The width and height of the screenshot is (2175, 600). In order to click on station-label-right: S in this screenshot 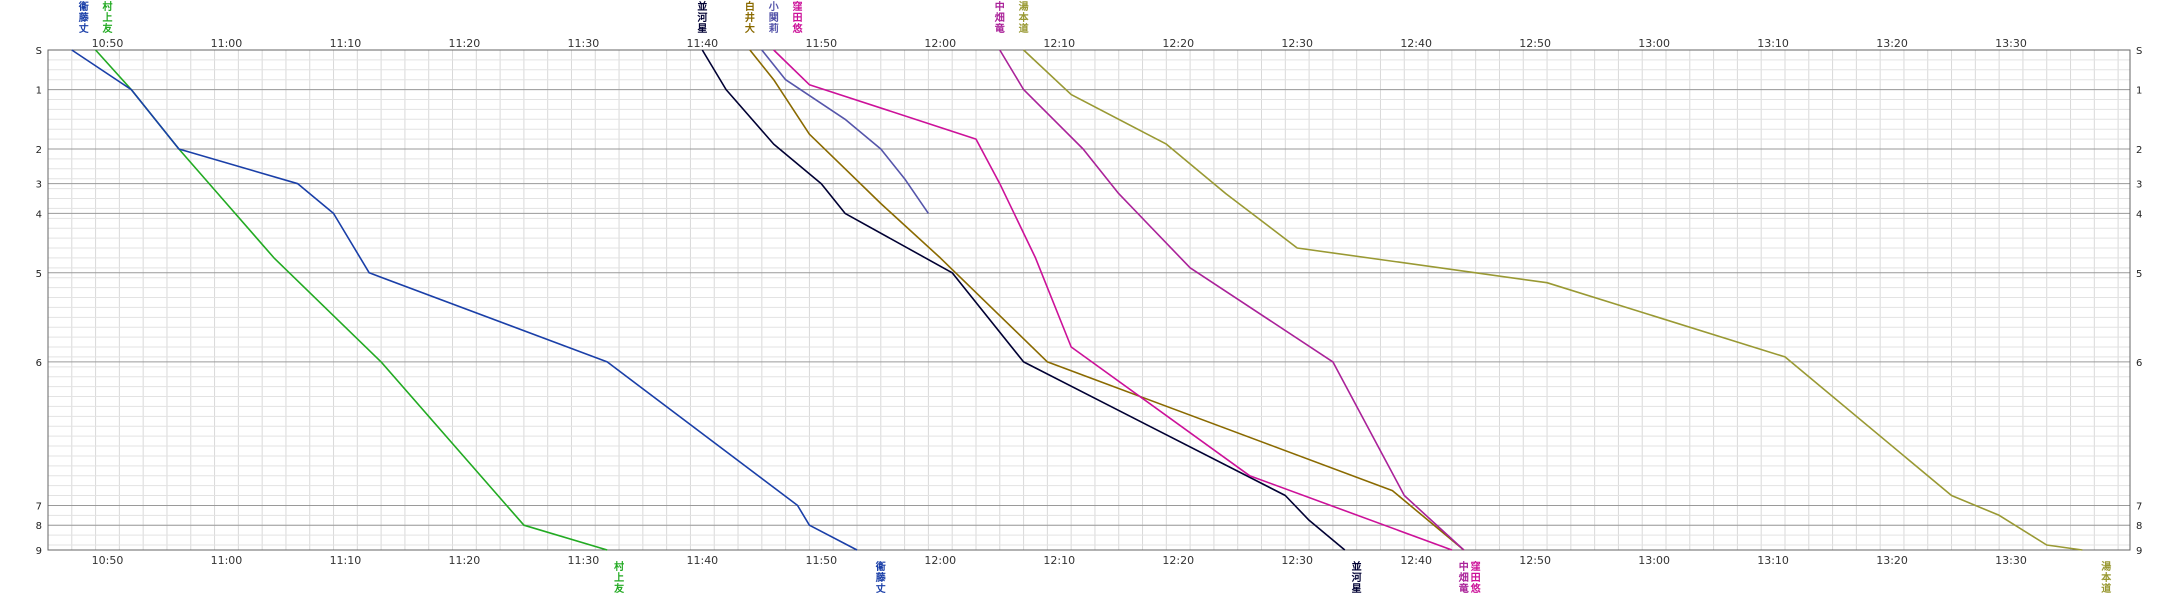, I will do `click(2139, 51)`.